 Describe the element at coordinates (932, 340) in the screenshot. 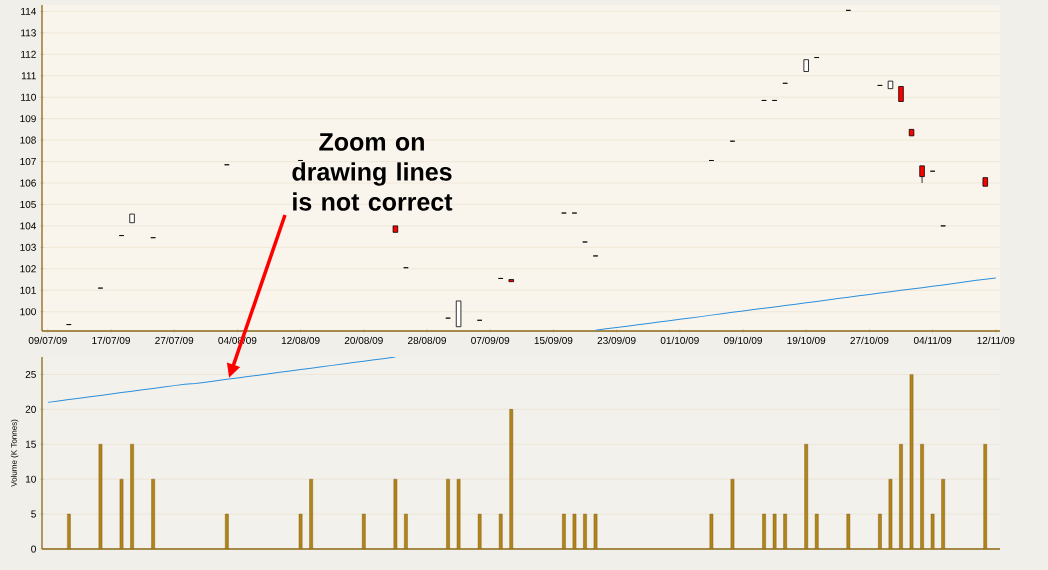

I see `x-tick-label: 04/11/09` at that location.